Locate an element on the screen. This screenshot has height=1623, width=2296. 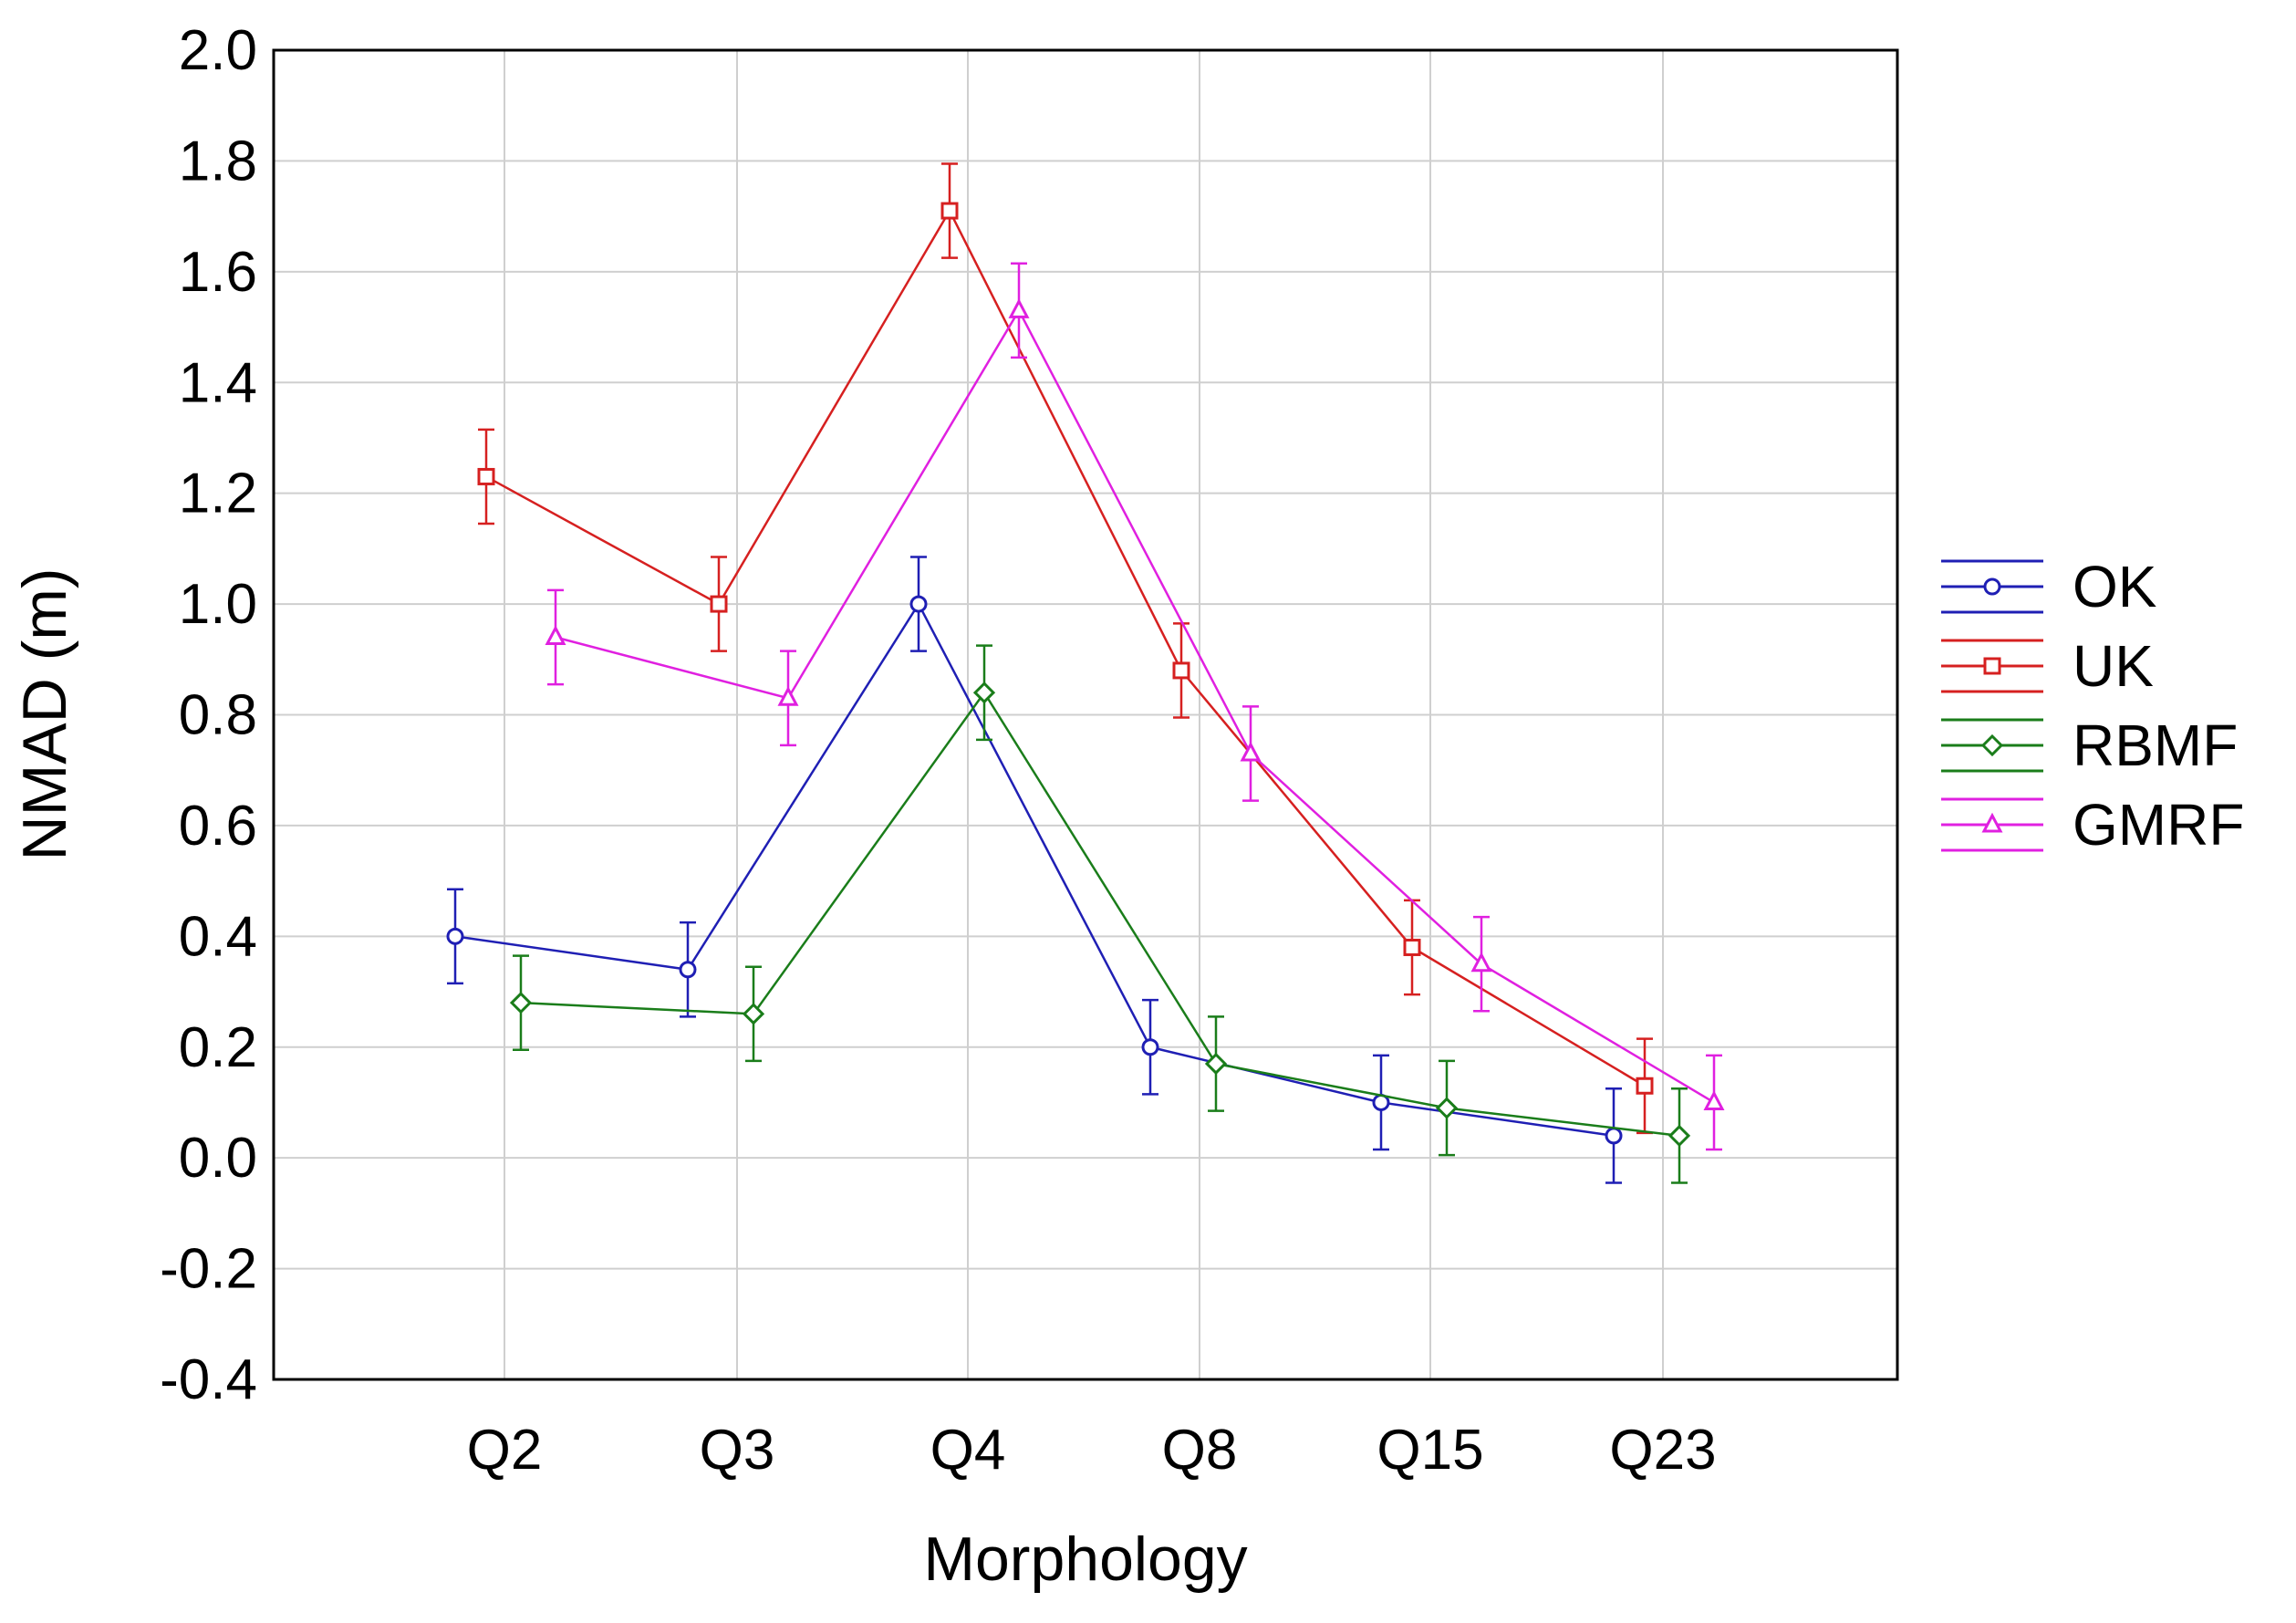
legend-label: OK is located at coordinates (2114, 586).